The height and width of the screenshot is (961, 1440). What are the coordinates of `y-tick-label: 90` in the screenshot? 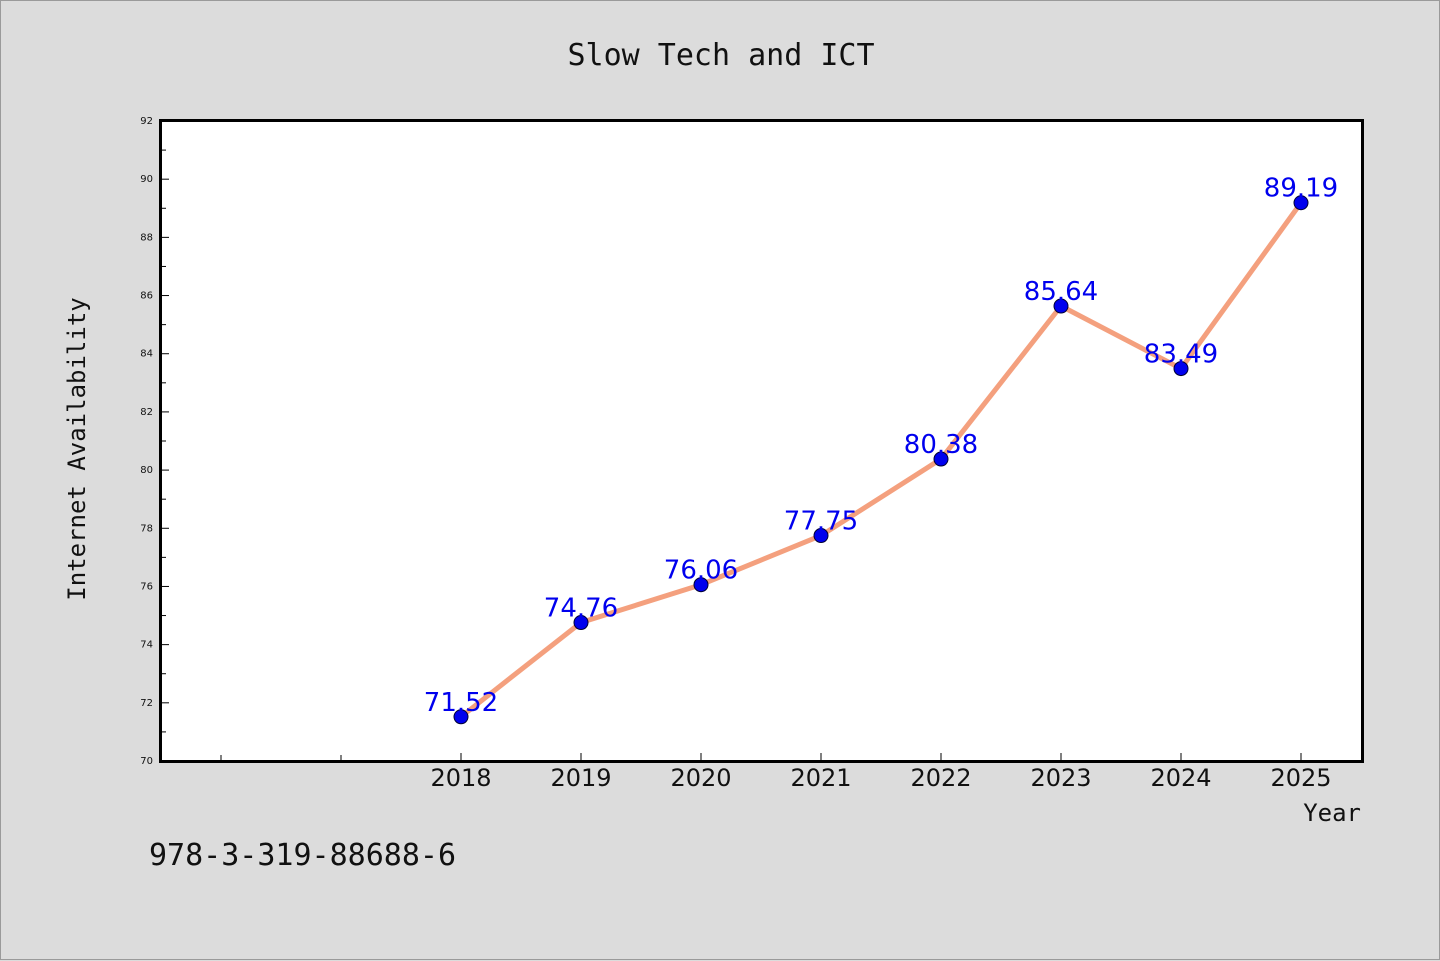 It's located at (146, 179).